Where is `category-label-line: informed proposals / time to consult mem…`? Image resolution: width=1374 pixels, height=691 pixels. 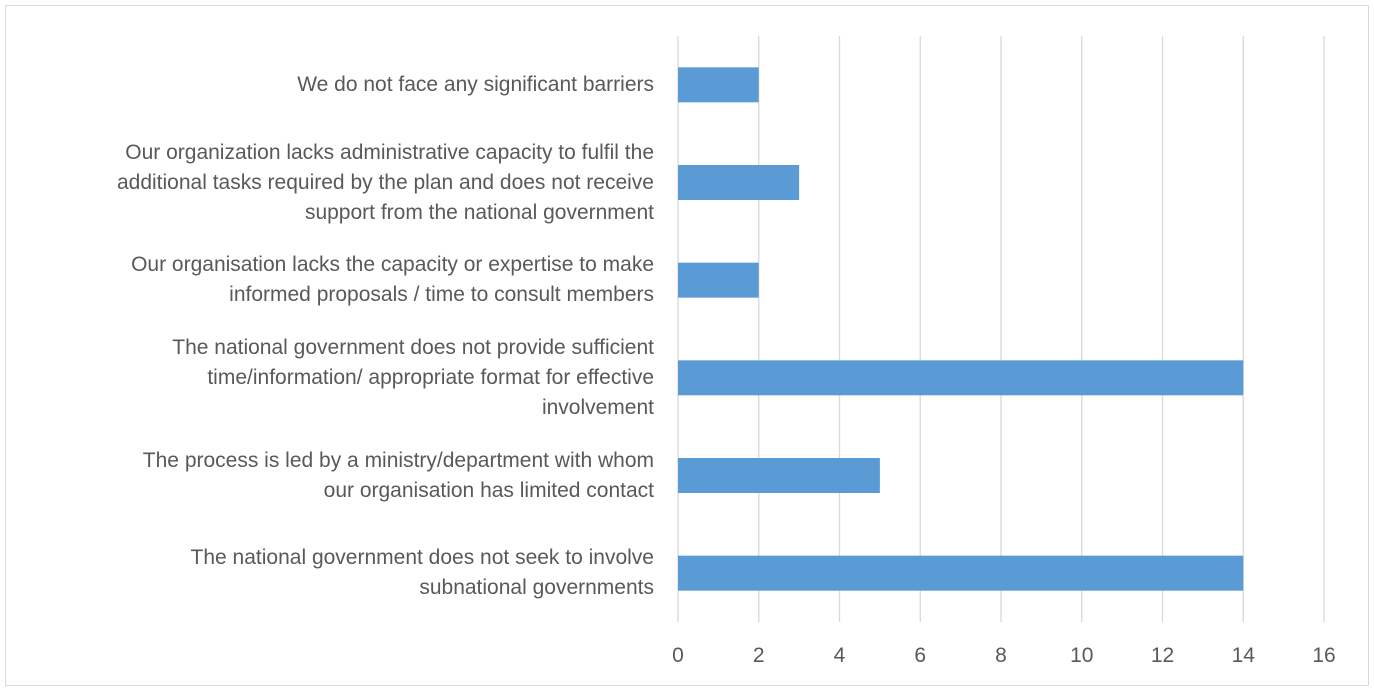 category-label-line: informed proposals / time to consult mem… is located at coordinates (441, 295).